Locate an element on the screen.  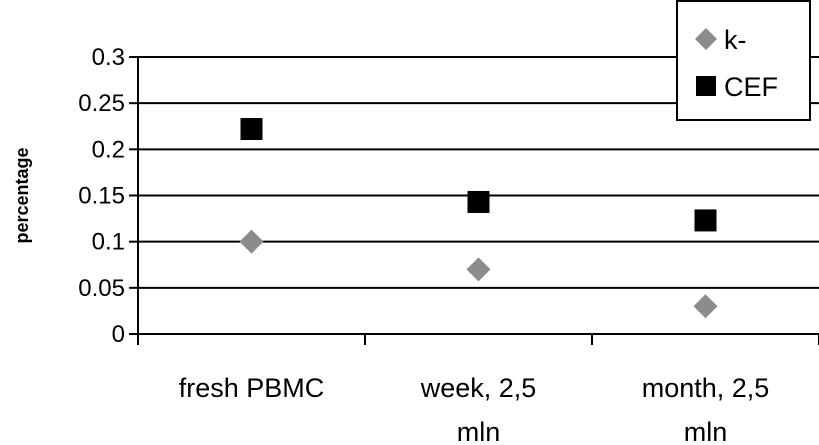
y-tick-label: 0.3 is located at coordinates (108, 57).